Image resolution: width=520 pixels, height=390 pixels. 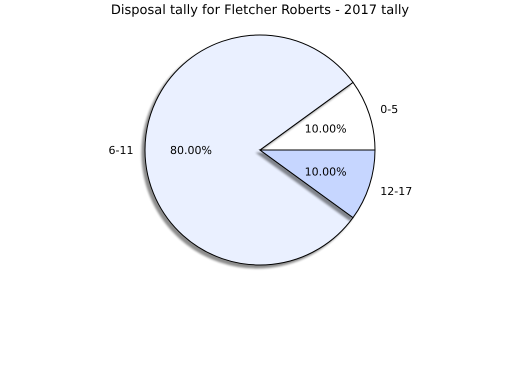 I want to click on data-label: 80.00%, so click(x=191, y=150).